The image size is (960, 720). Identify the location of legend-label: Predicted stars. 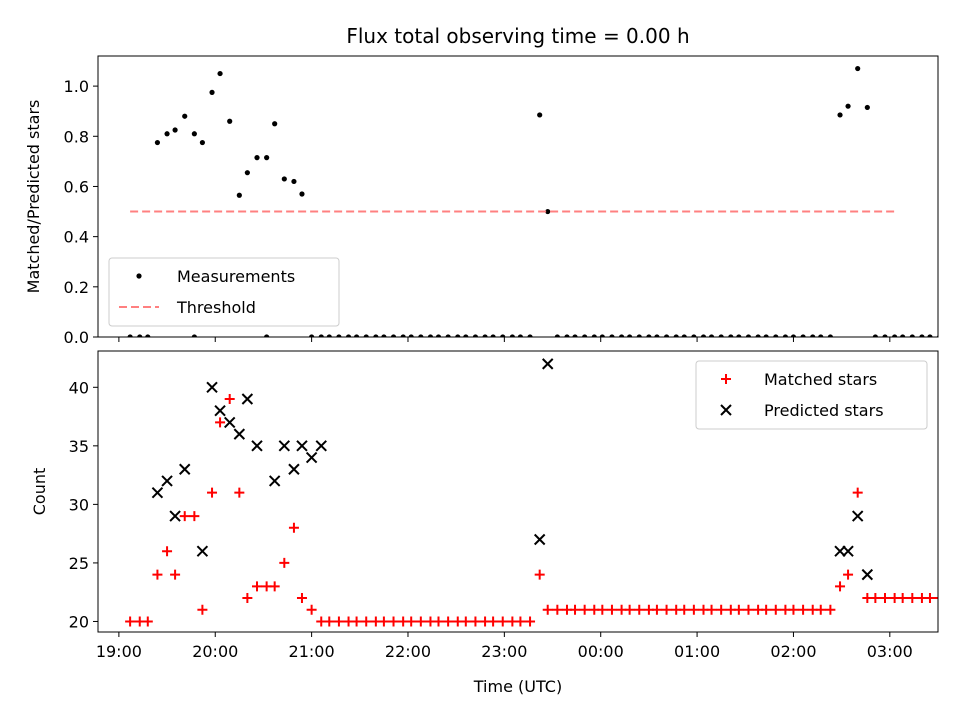
(824, 410).